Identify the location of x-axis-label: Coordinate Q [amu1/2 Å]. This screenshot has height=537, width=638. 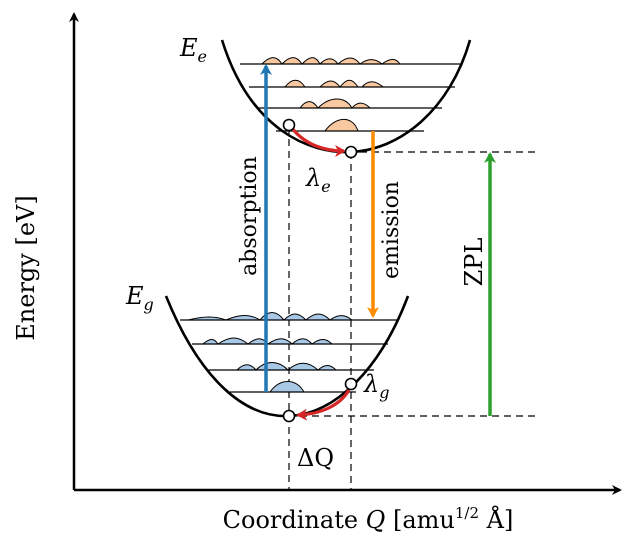
(368, 519).